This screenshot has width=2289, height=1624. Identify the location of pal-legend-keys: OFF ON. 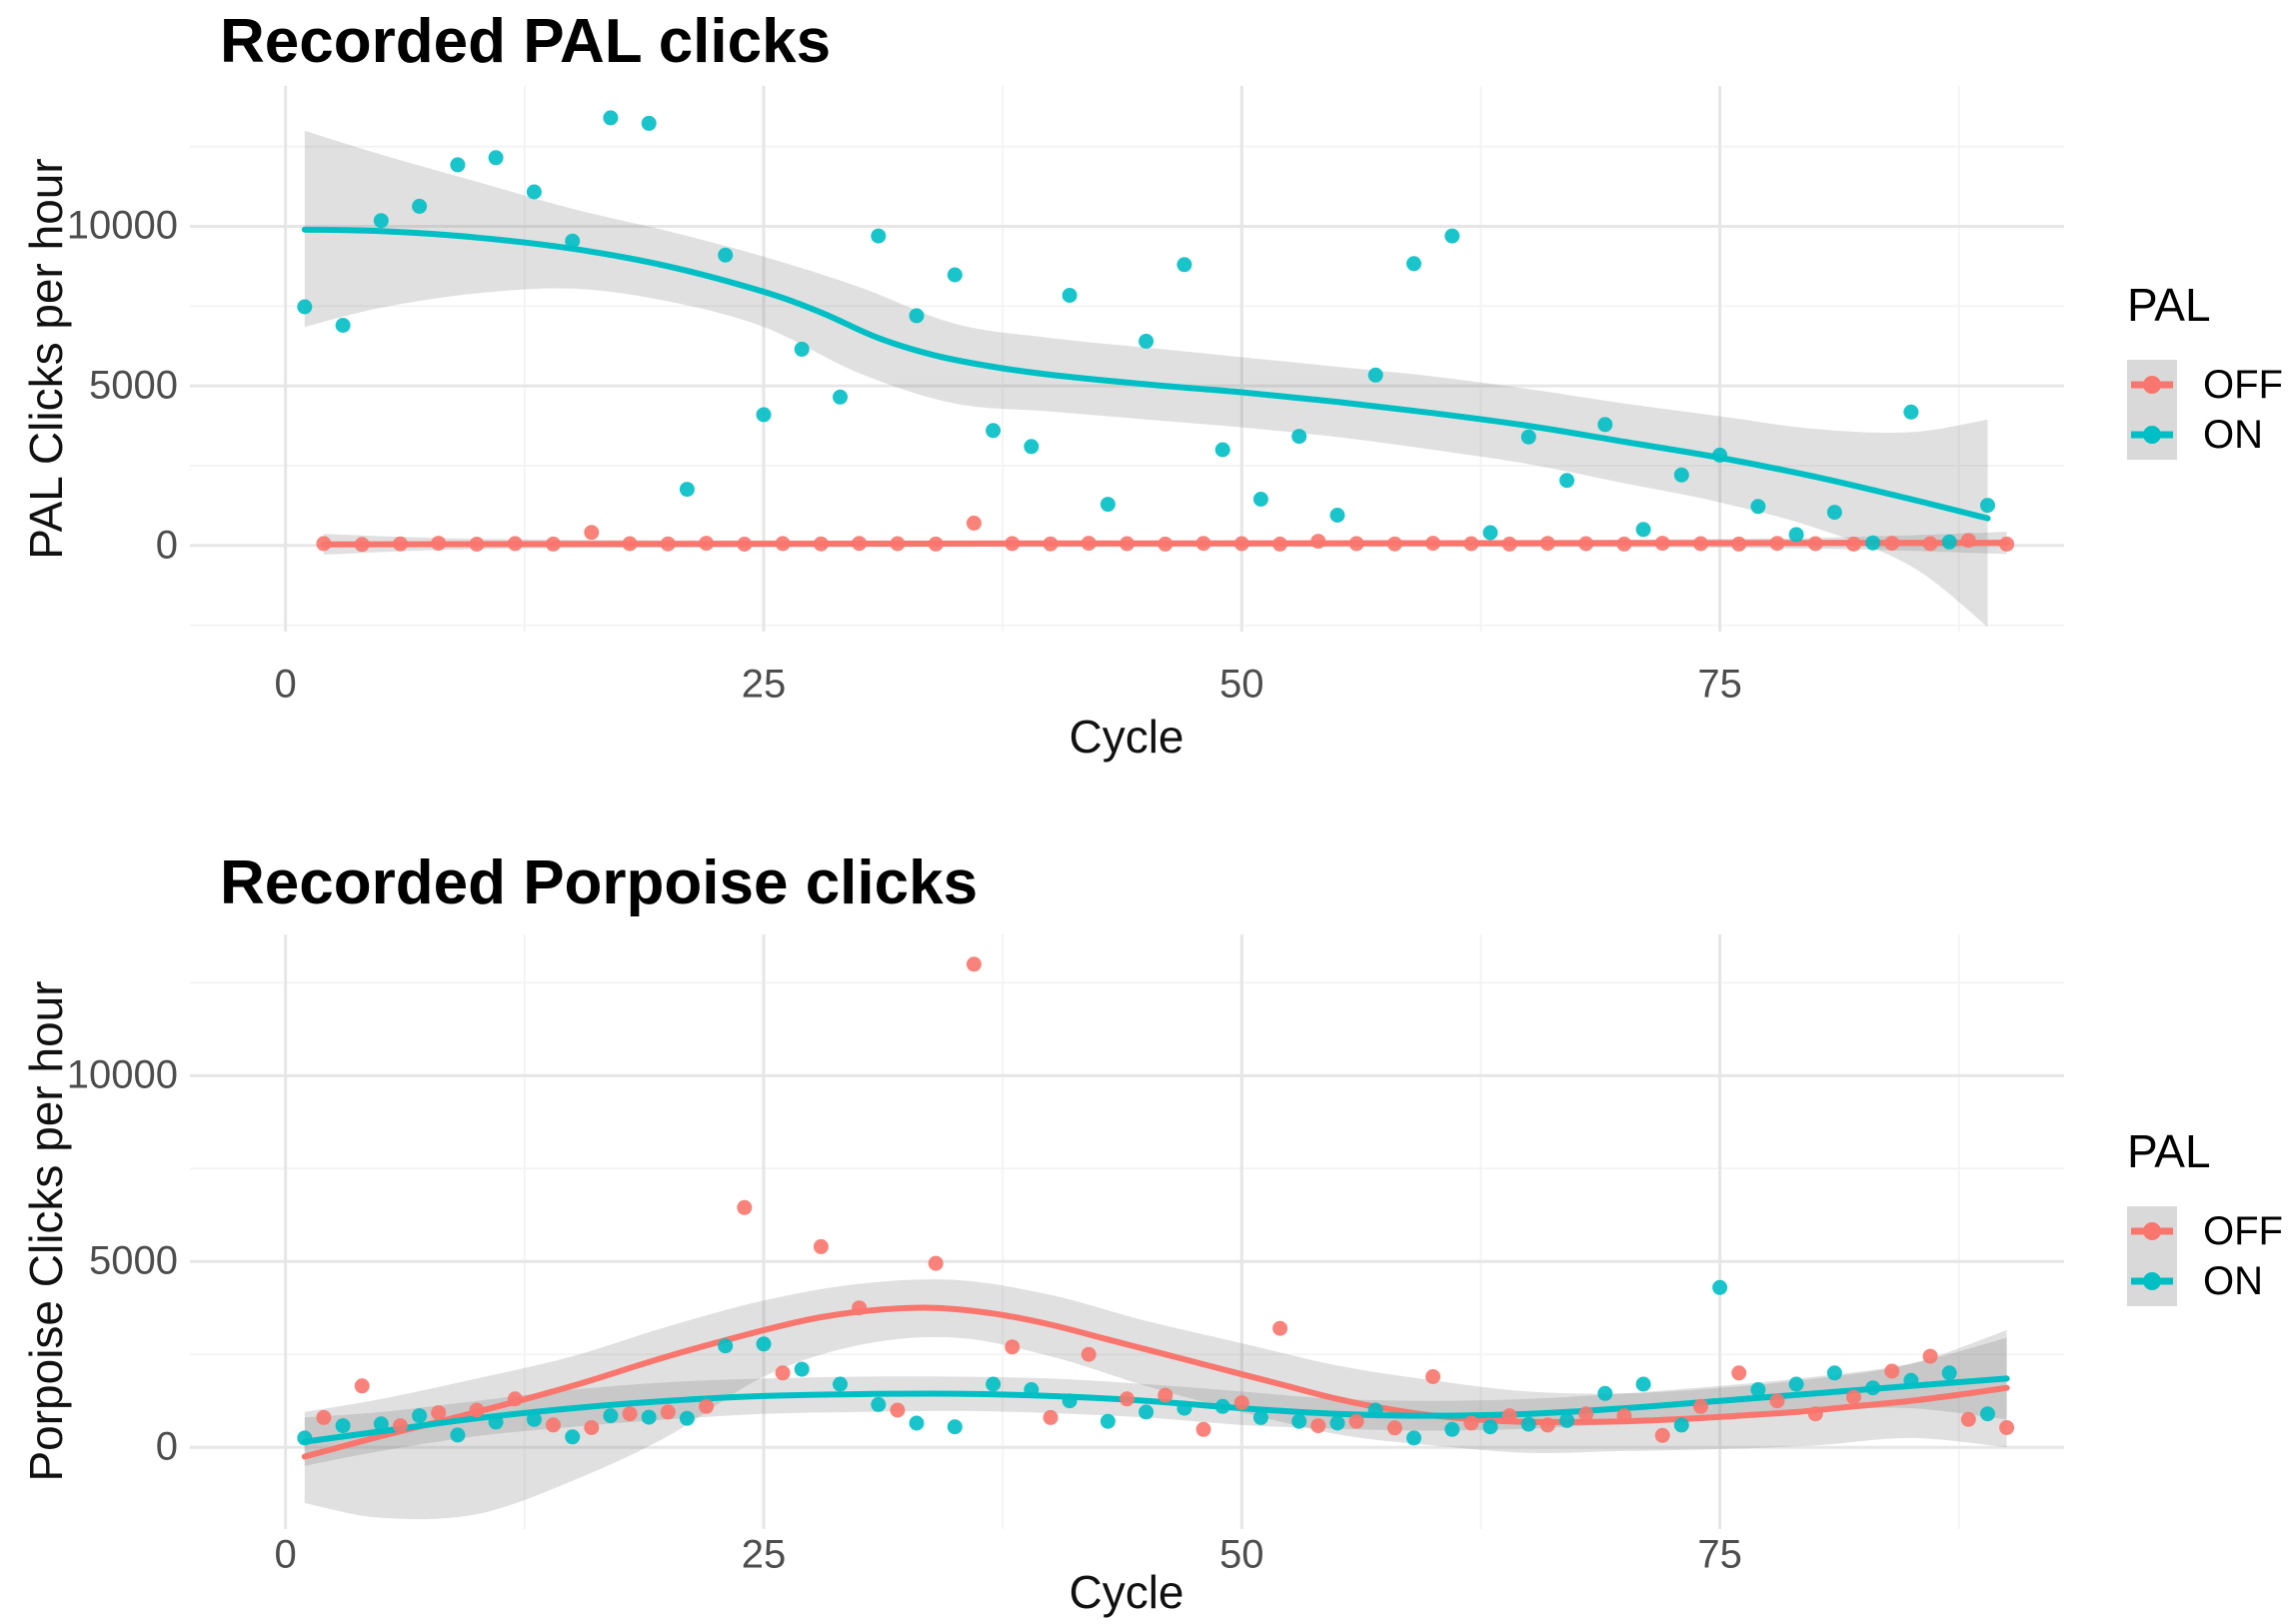
(2205, 410).